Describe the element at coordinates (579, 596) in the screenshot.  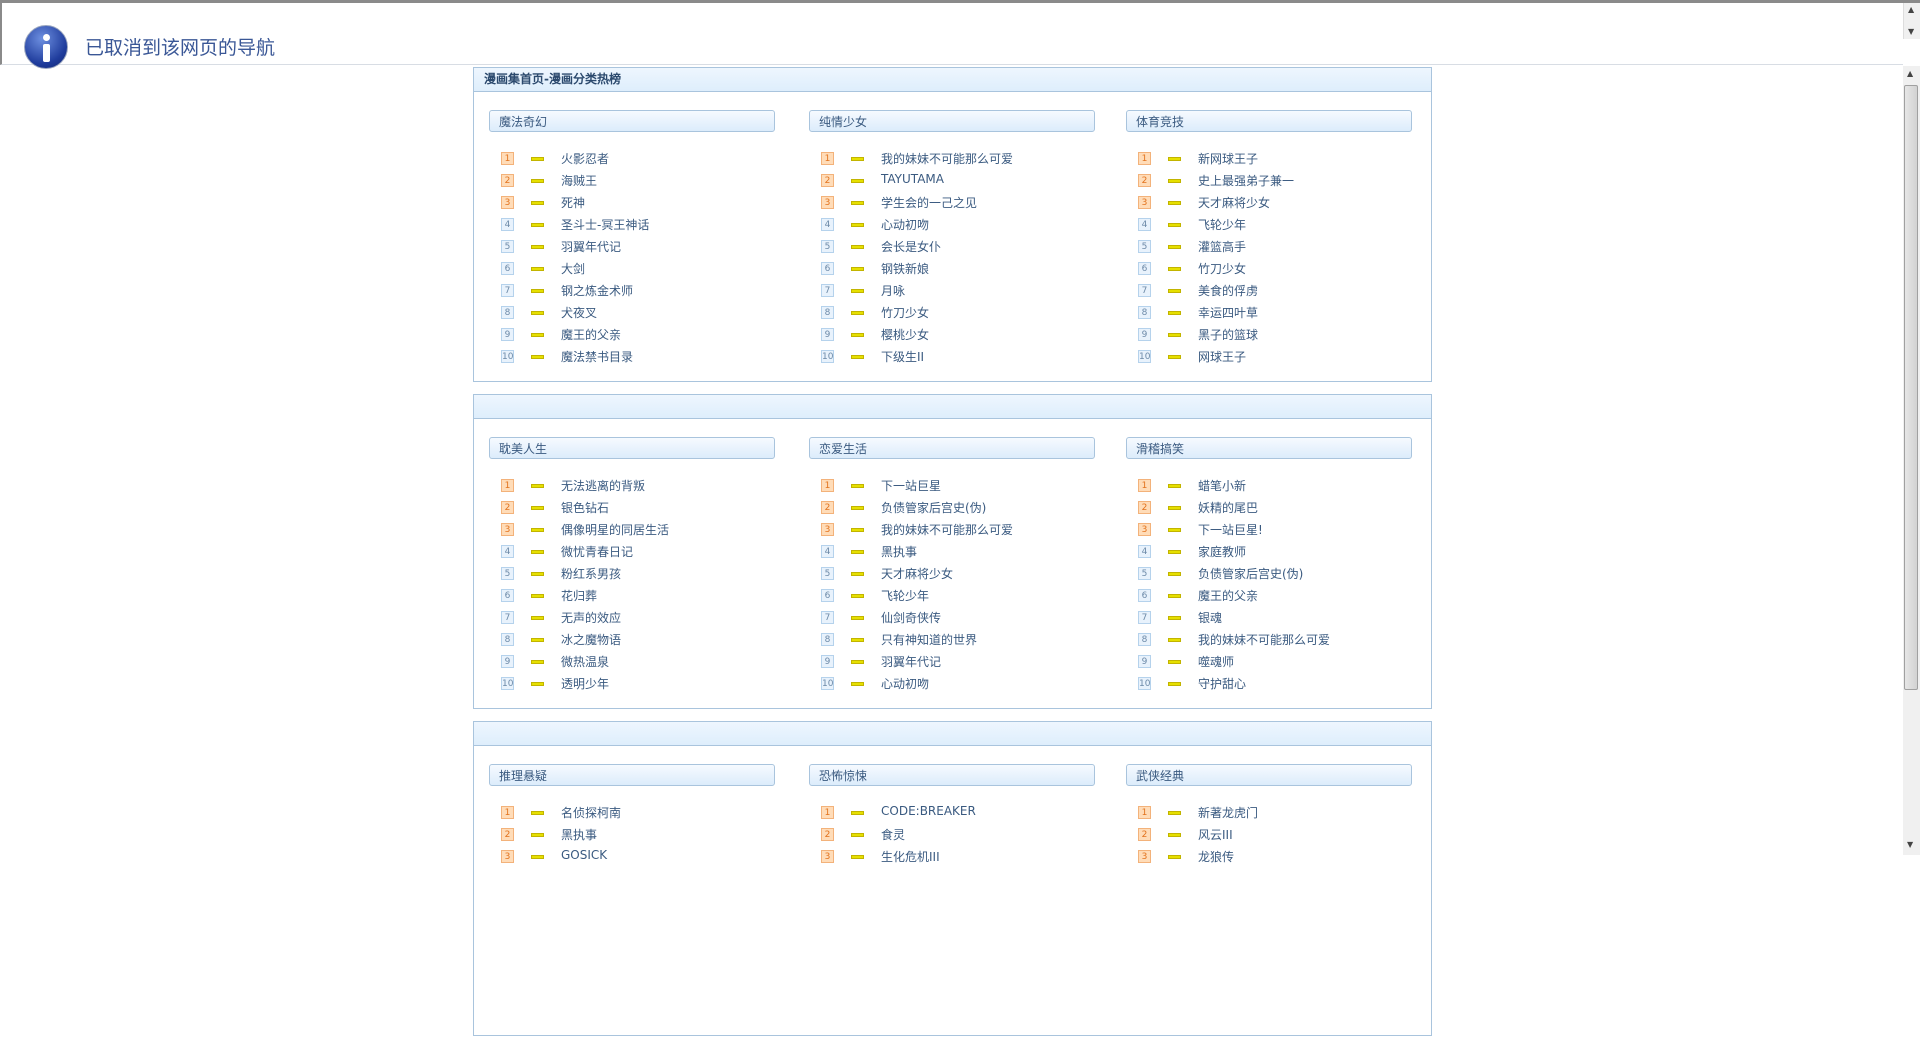
I see `comic-title-link: 花归葬` at that location.